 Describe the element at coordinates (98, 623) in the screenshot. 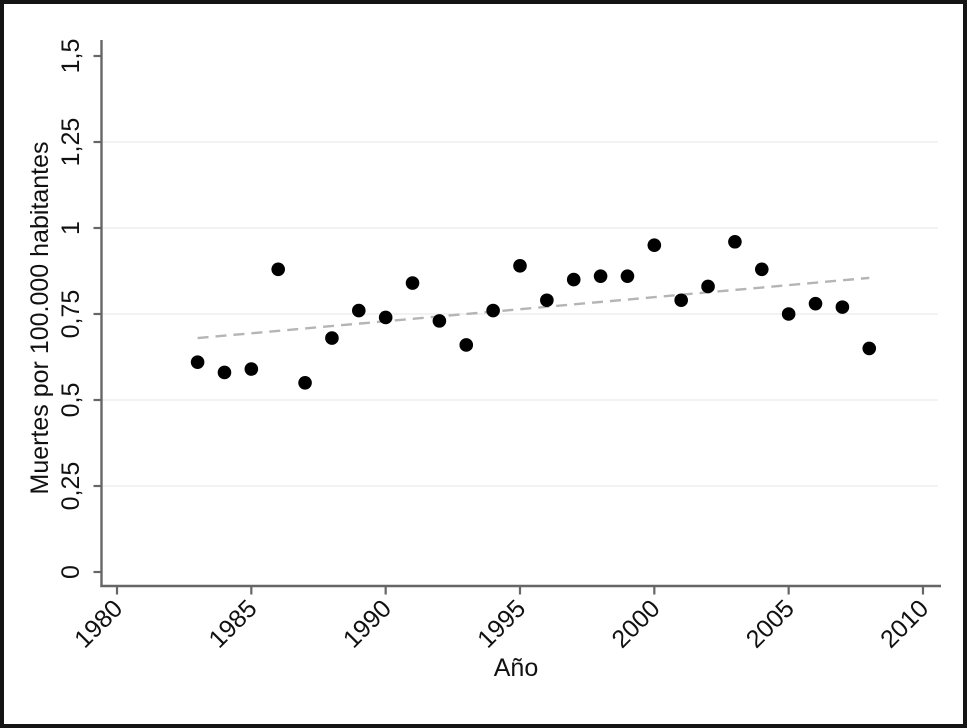

I see `x-tick-label: 1980` at that location.